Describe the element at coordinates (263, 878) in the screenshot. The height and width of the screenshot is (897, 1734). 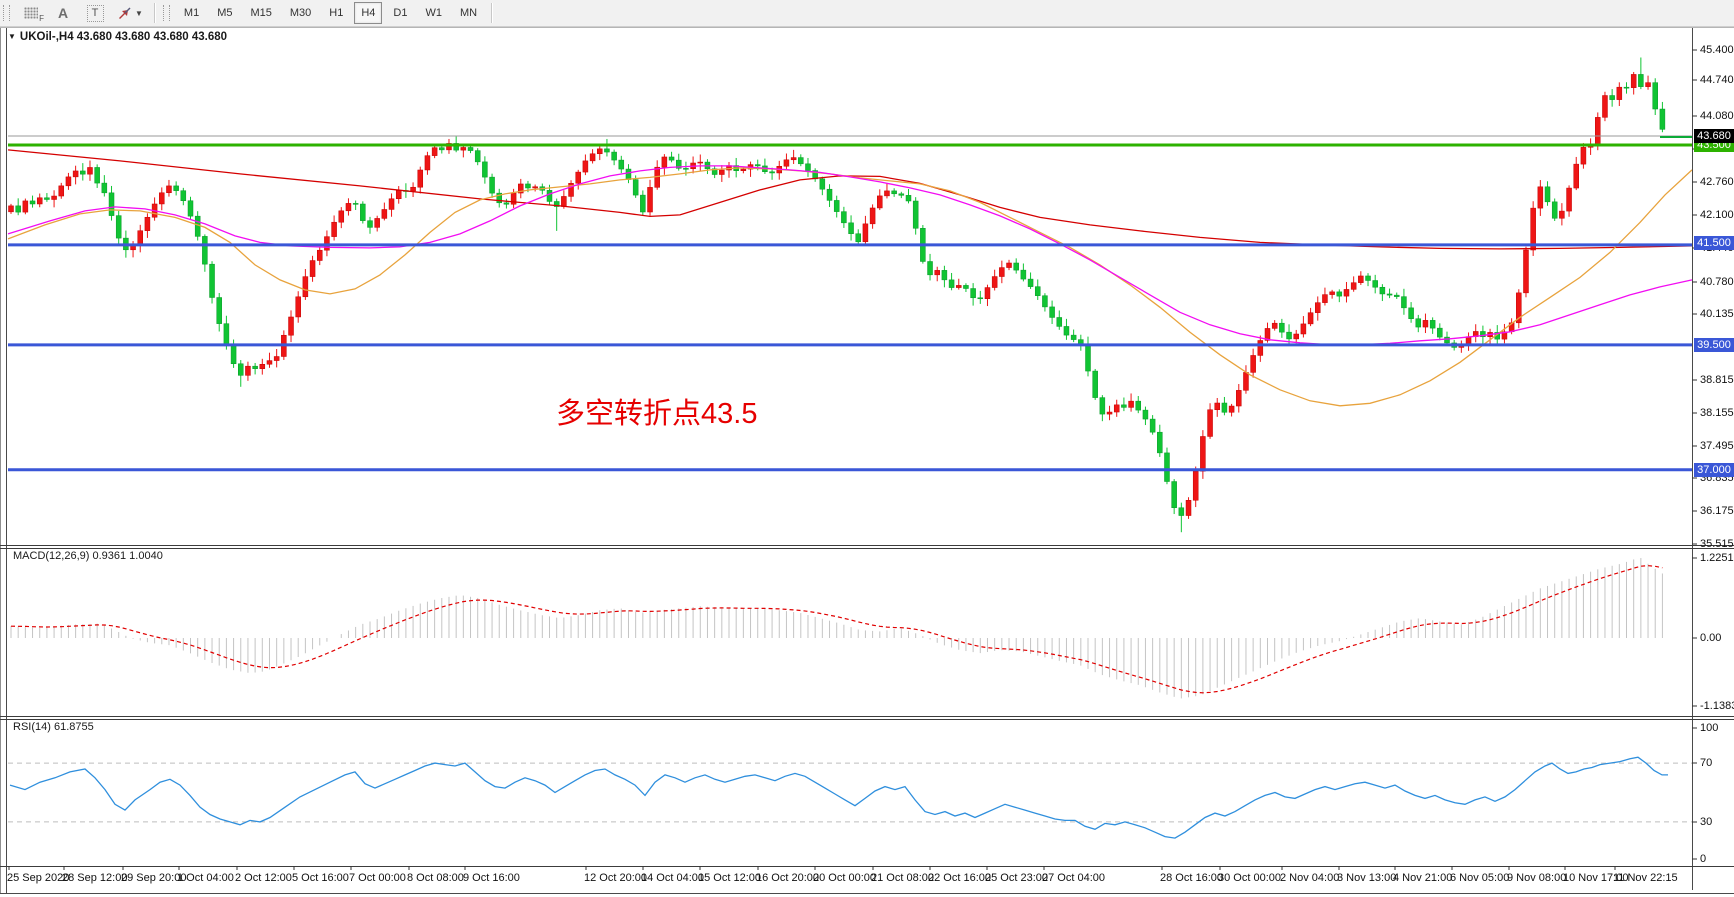
I see `time-axis-label: 2 Oct 12:00` at that location.